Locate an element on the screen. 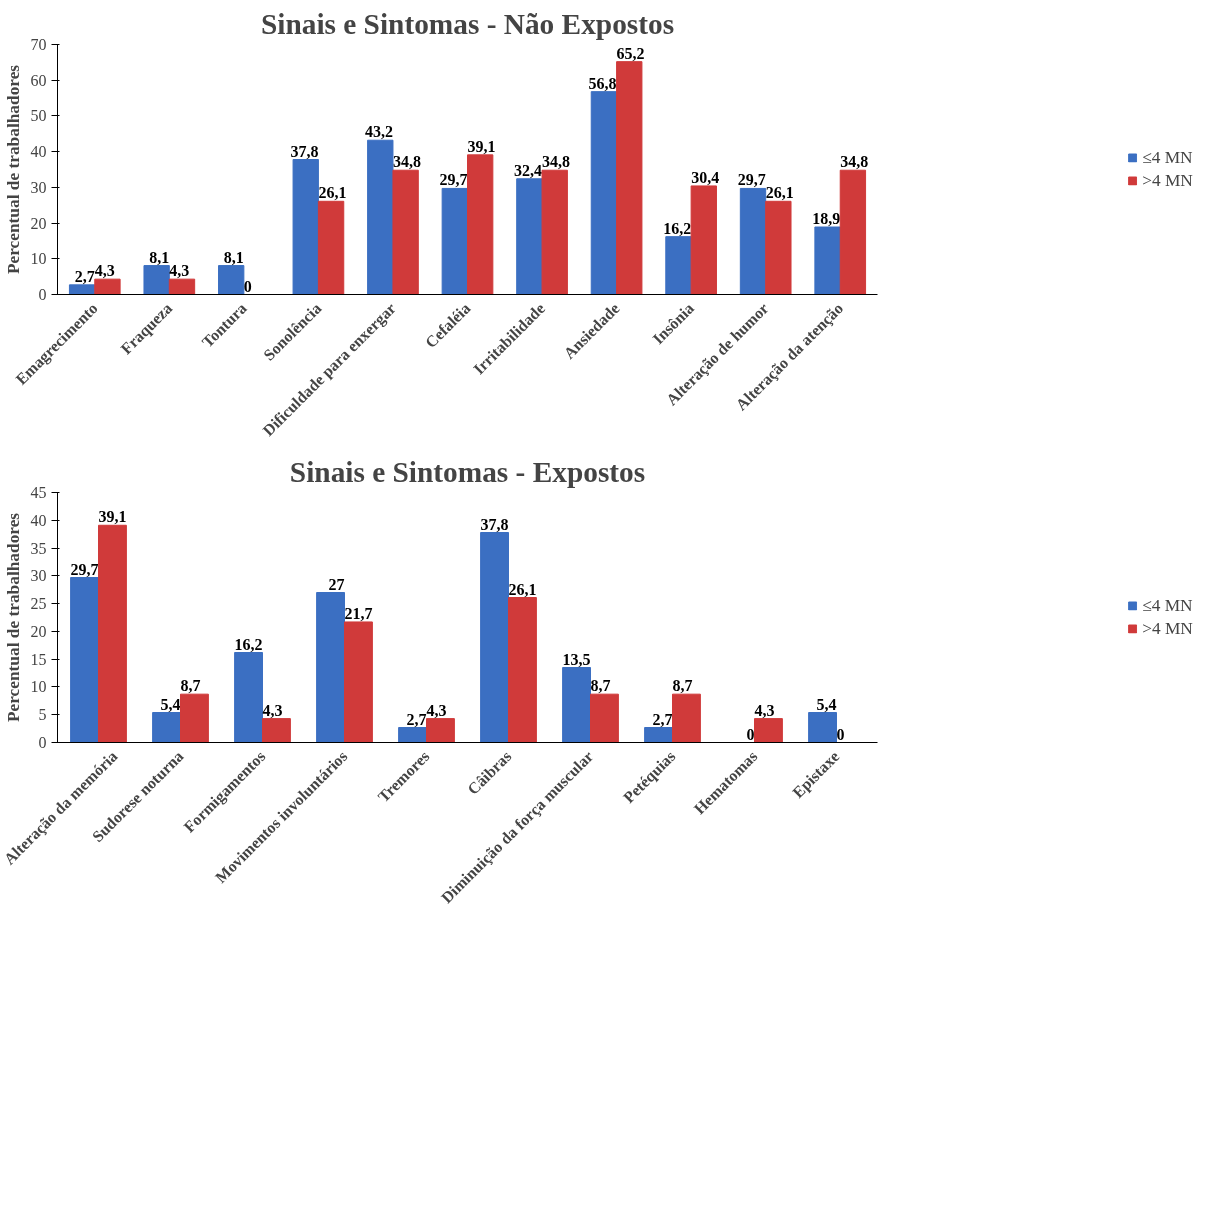 This screenshot has width=1212, height=1231. data-label: 65,2 is located at coordinates (630, 53).